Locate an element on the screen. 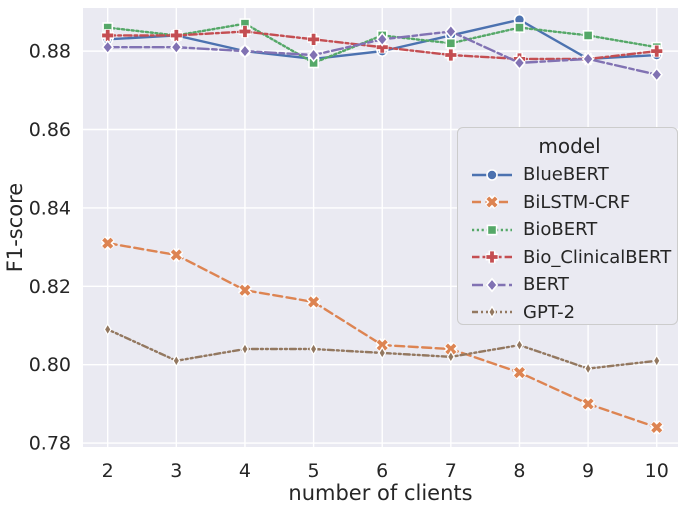 The image size is (685, 505). legend-item-label: GPT-2 is located at coordinates (549, 312).